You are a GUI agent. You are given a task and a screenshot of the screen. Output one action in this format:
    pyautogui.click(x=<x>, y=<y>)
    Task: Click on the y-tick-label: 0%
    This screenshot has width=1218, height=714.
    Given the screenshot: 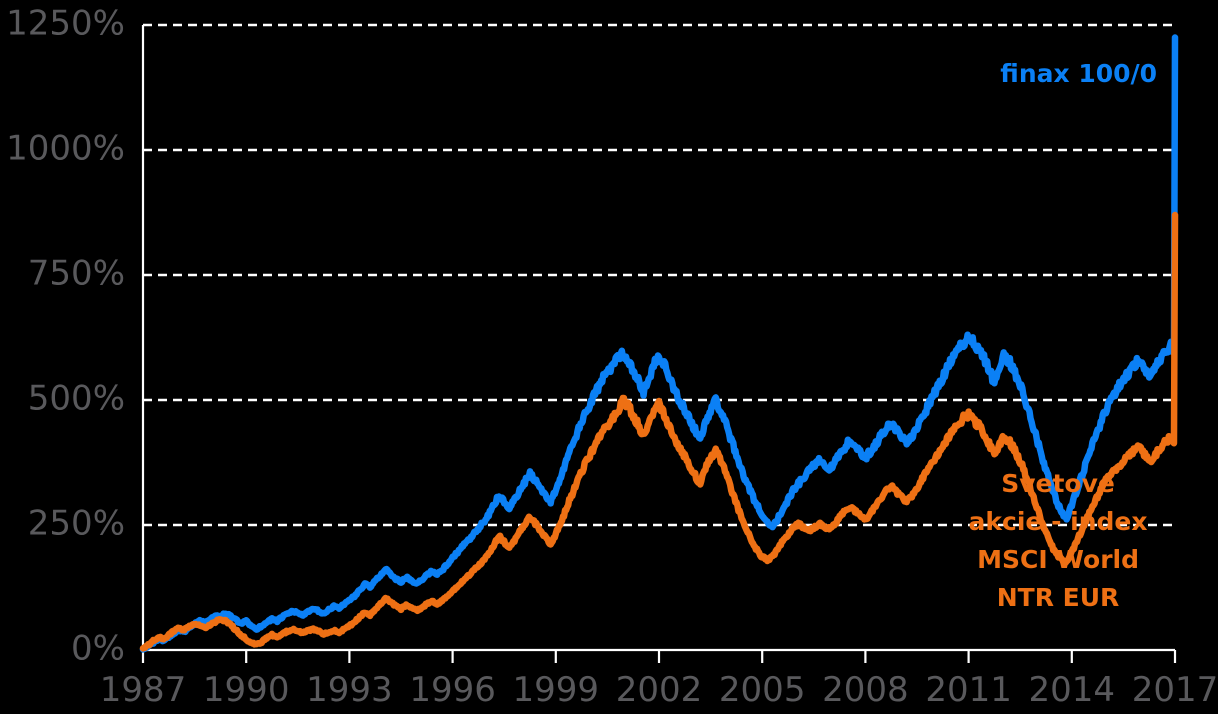 What is the action you would take?
    pyautogui.click(x=98, y=649)
    